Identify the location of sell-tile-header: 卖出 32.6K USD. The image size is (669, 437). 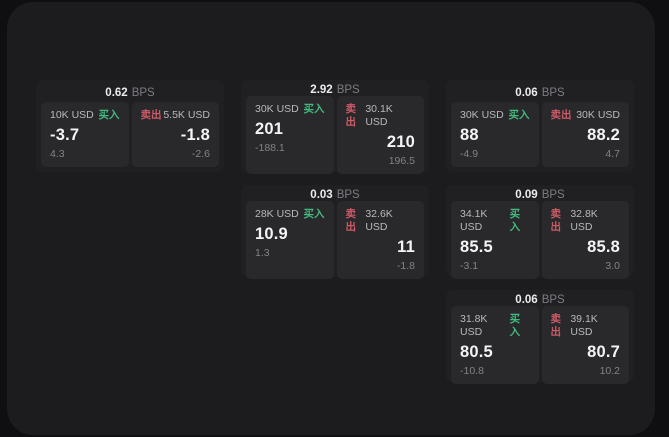
(381, 221).